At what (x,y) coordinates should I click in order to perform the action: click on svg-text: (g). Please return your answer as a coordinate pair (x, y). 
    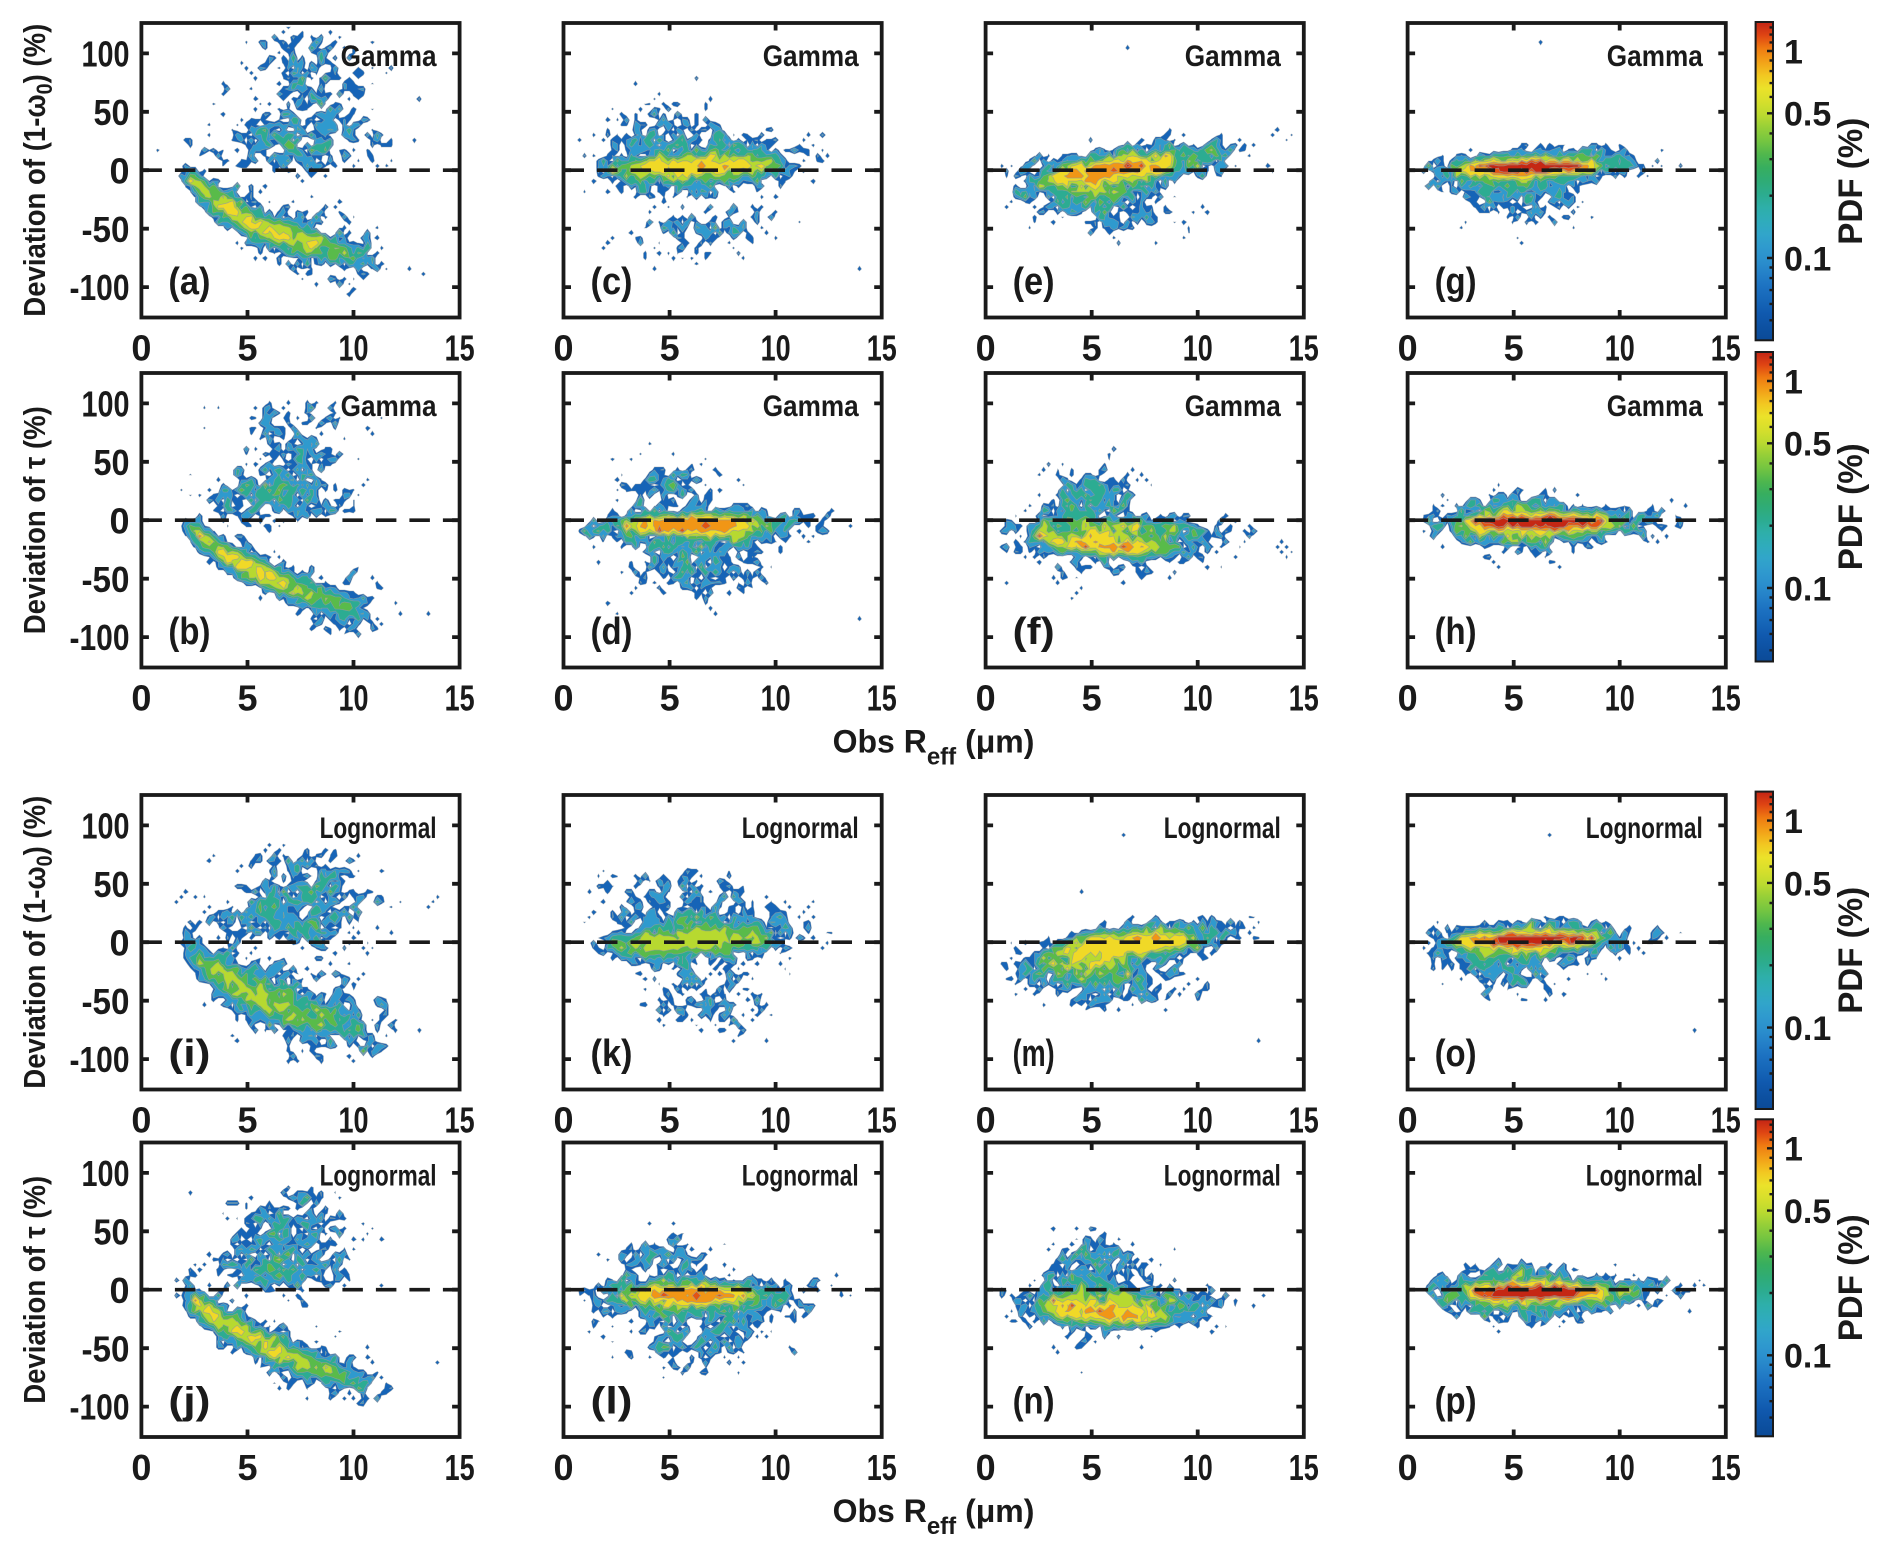
    Looking at the image, I should click on (1456, 282).